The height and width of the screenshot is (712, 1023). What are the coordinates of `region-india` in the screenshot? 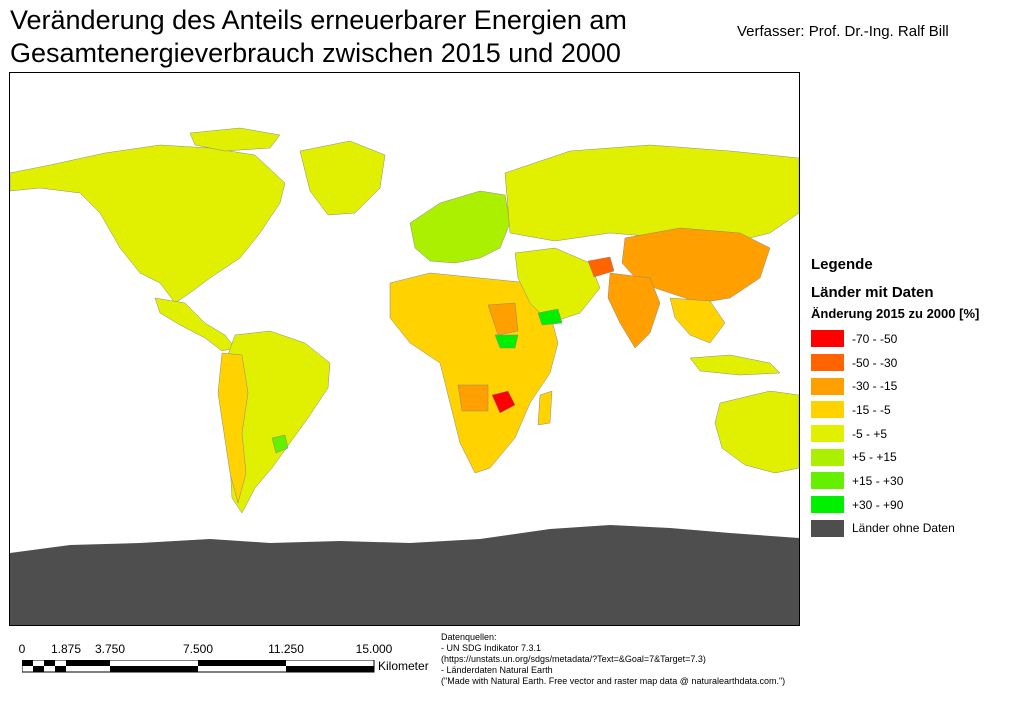 It's located at (634, 310).